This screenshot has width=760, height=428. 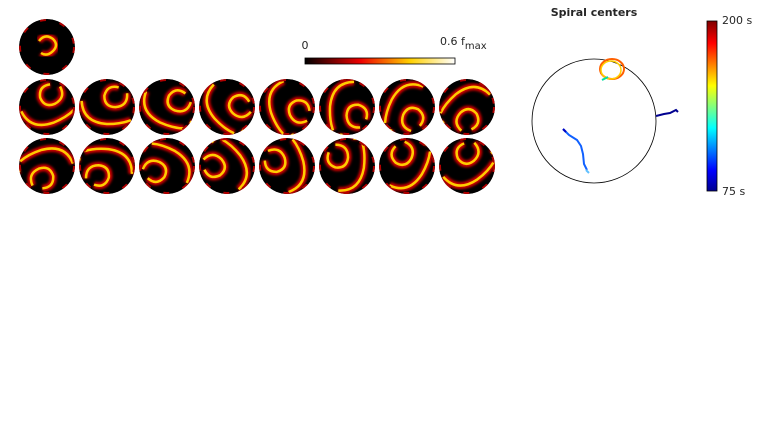 I want to click on time-colorbar, so click(x=712, y=106).